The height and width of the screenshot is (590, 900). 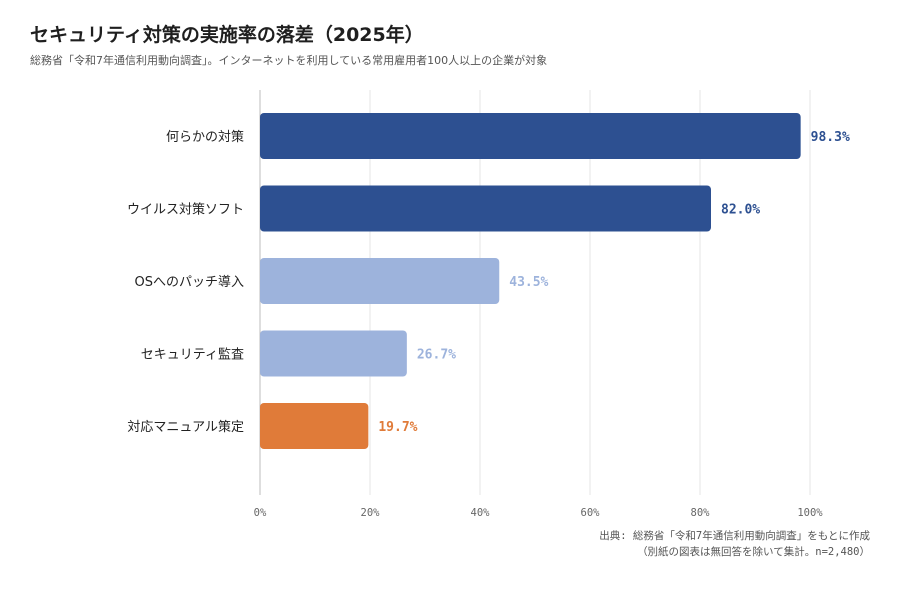 I want to click on data-label: 82.0%, so click(x=740, y=210).